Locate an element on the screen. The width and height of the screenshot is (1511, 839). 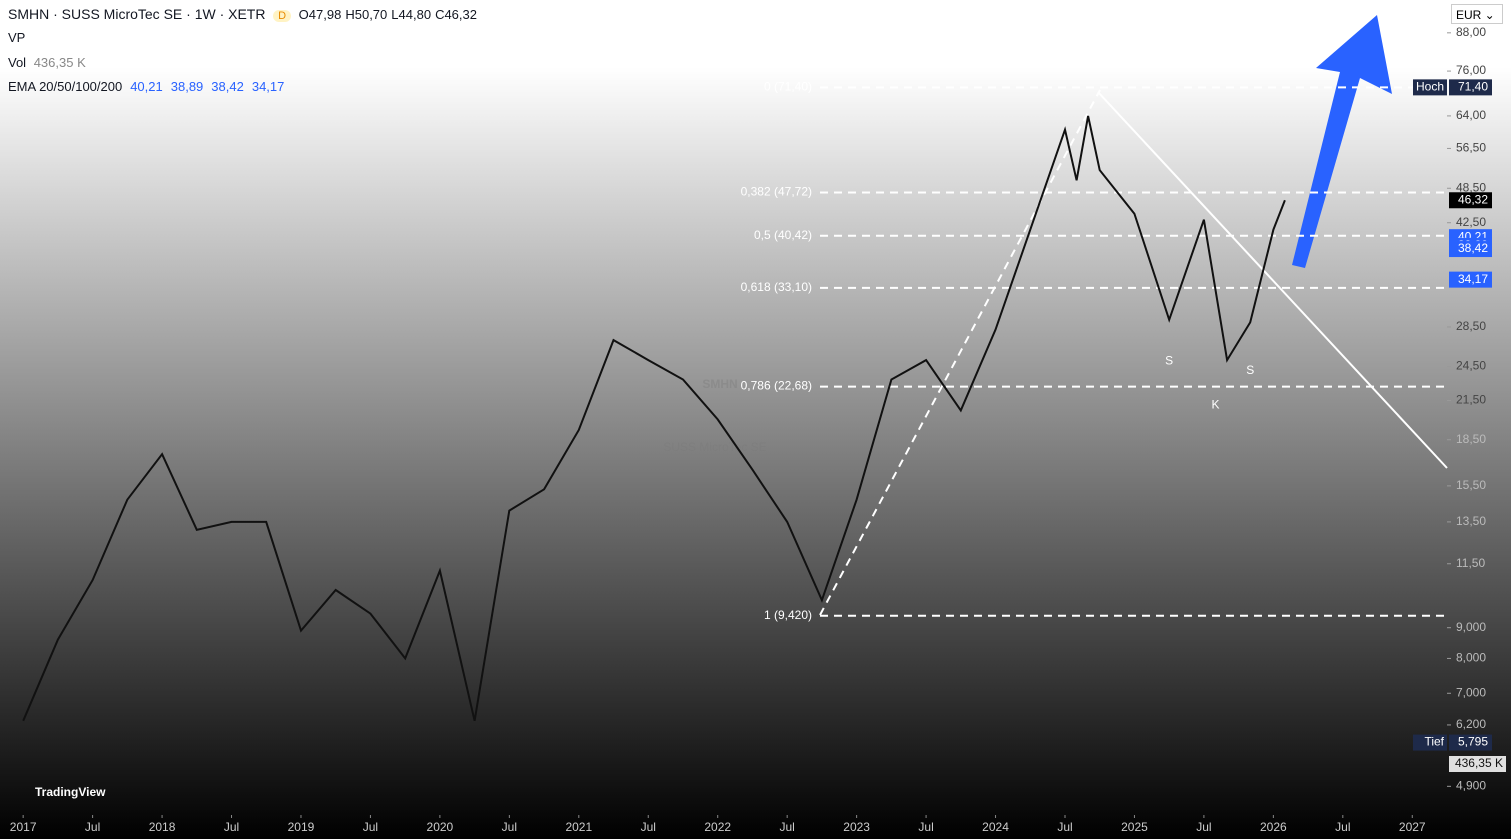
fib-label: 0,382 (47,72) is located at coordinates (776, 192).